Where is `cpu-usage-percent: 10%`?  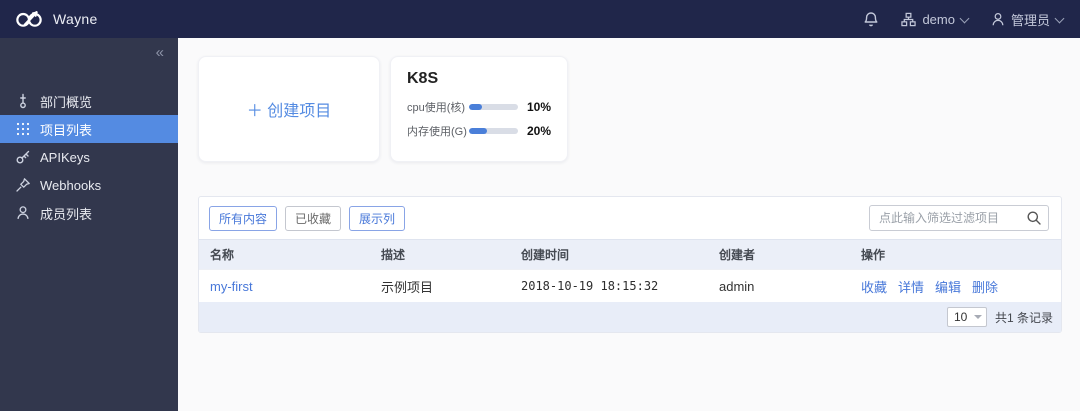
cpu-usage-percent: 10% is located at coordinates (538, 107).